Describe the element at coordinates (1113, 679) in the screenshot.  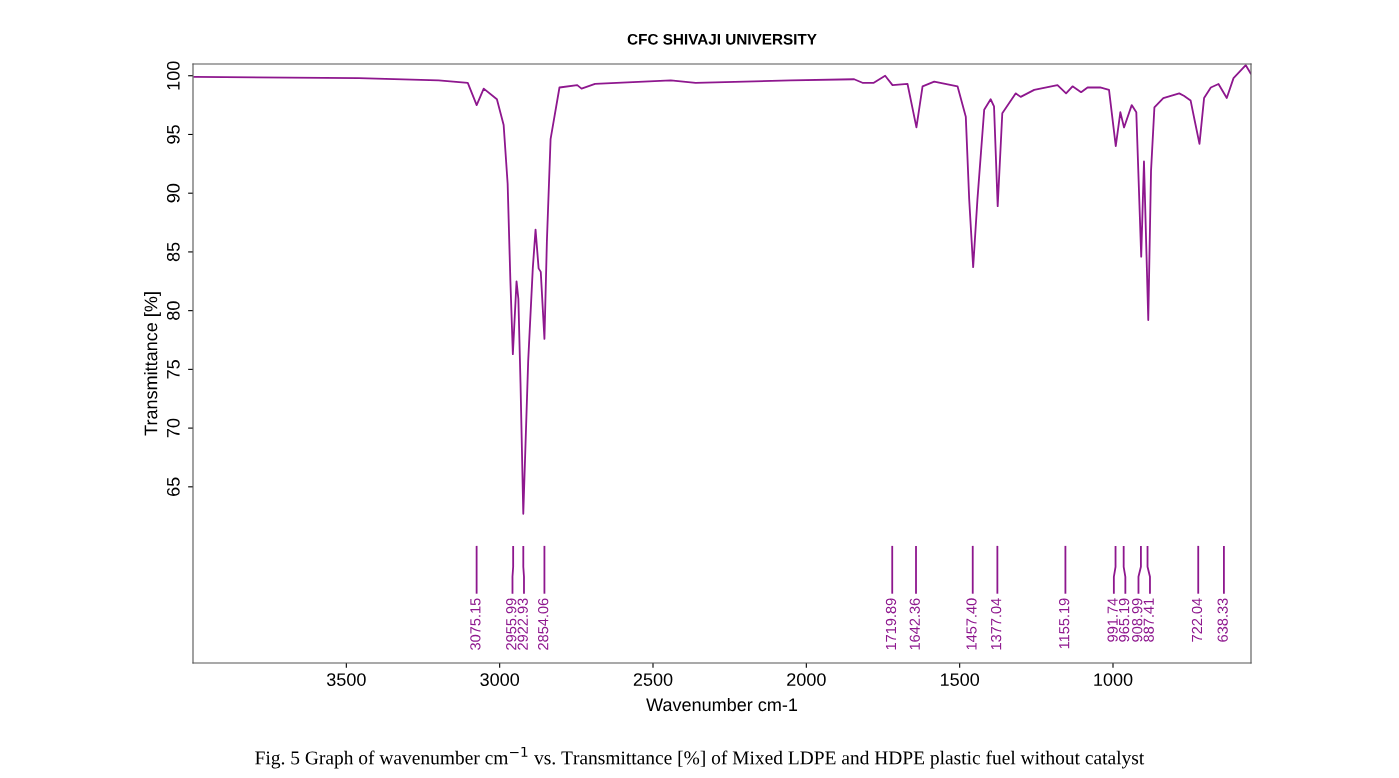
I see `x-tick-label: 1000` at that location.